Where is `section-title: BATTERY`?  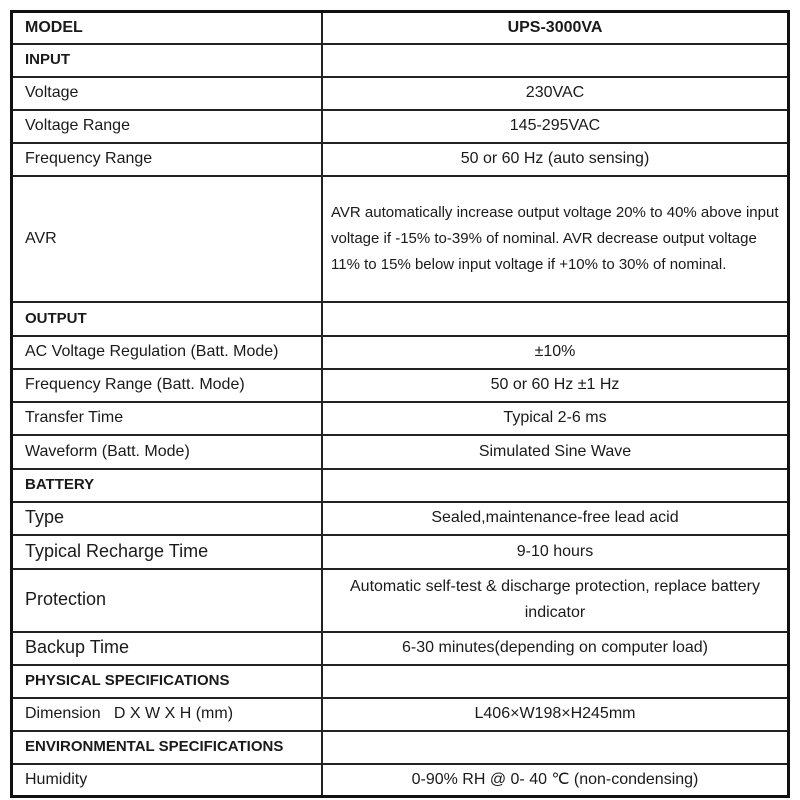
section-title: BATTERY is located at coordinates (166, 485).